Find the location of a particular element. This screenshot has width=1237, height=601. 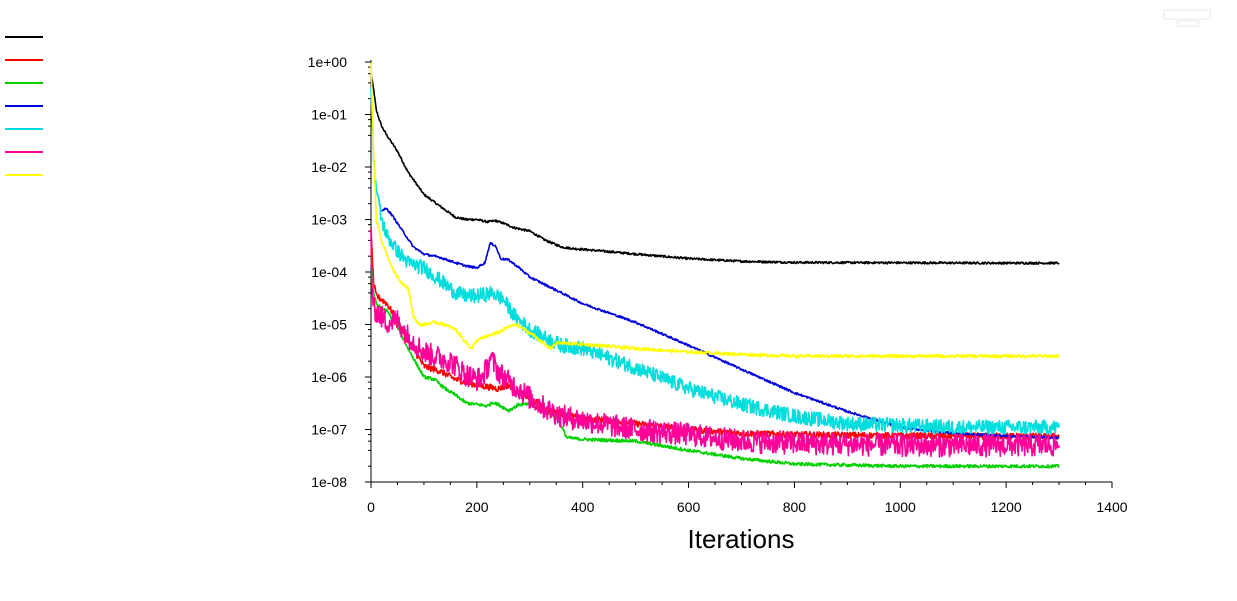

x-tick-label: 1400 is located at coordinates (1111, 507).